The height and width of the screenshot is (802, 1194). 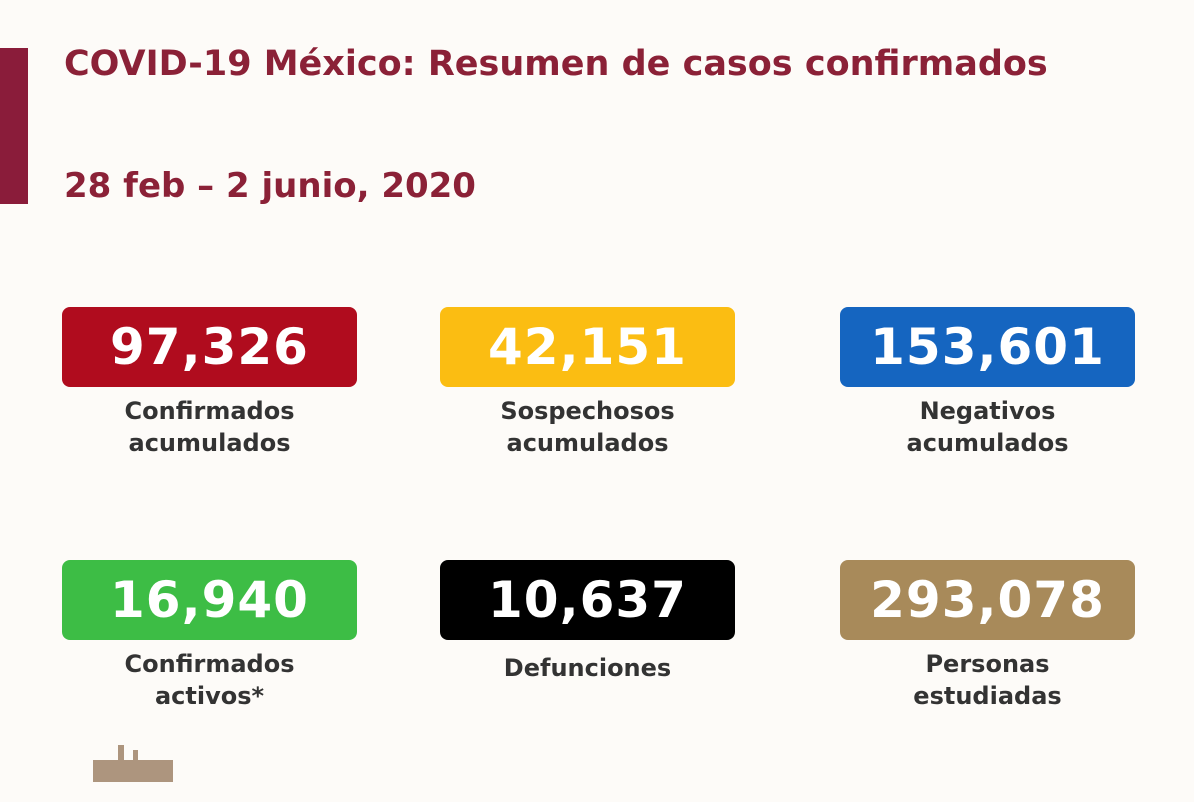 I want to click on subtitle: 28 feb – 2 junio, 2020, so click(x=270, y=186).